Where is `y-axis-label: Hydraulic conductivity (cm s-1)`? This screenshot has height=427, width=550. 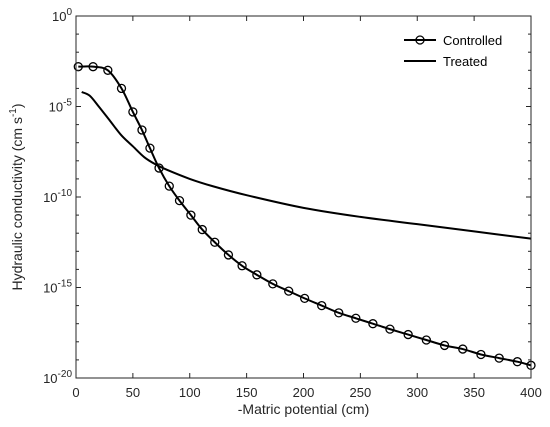 y-axis-label: Hydraulic conductivity (cm s-1) is located at coordinates (16, 196).